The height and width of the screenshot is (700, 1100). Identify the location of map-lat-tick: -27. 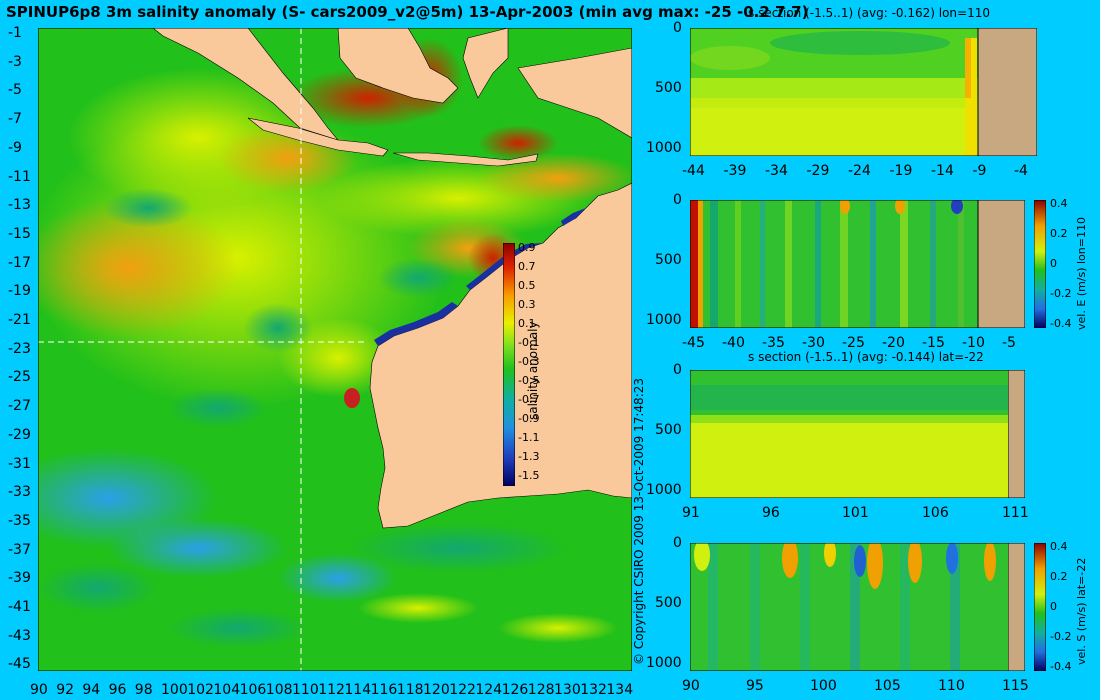
(19, 406).